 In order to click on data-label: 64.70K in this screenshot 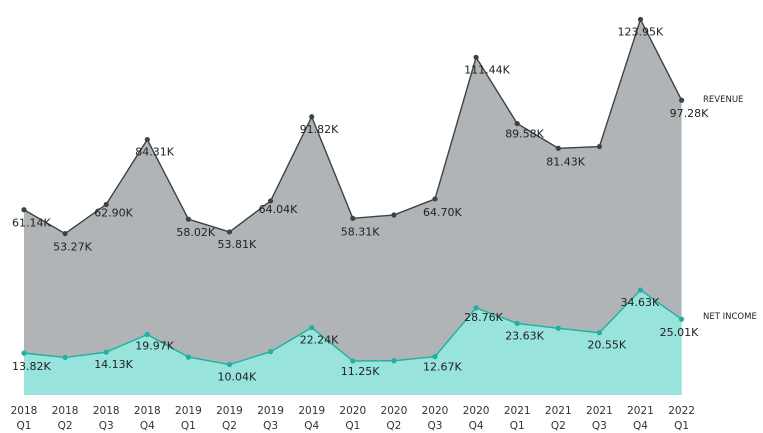, I will do `click(442, 212)`.